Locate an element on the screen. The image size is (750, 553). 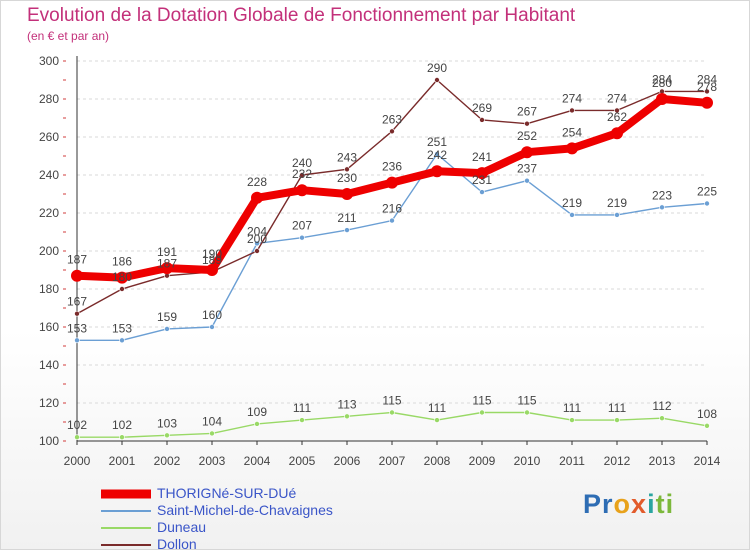
data-label: 290 is located at coordinates (437, 68).